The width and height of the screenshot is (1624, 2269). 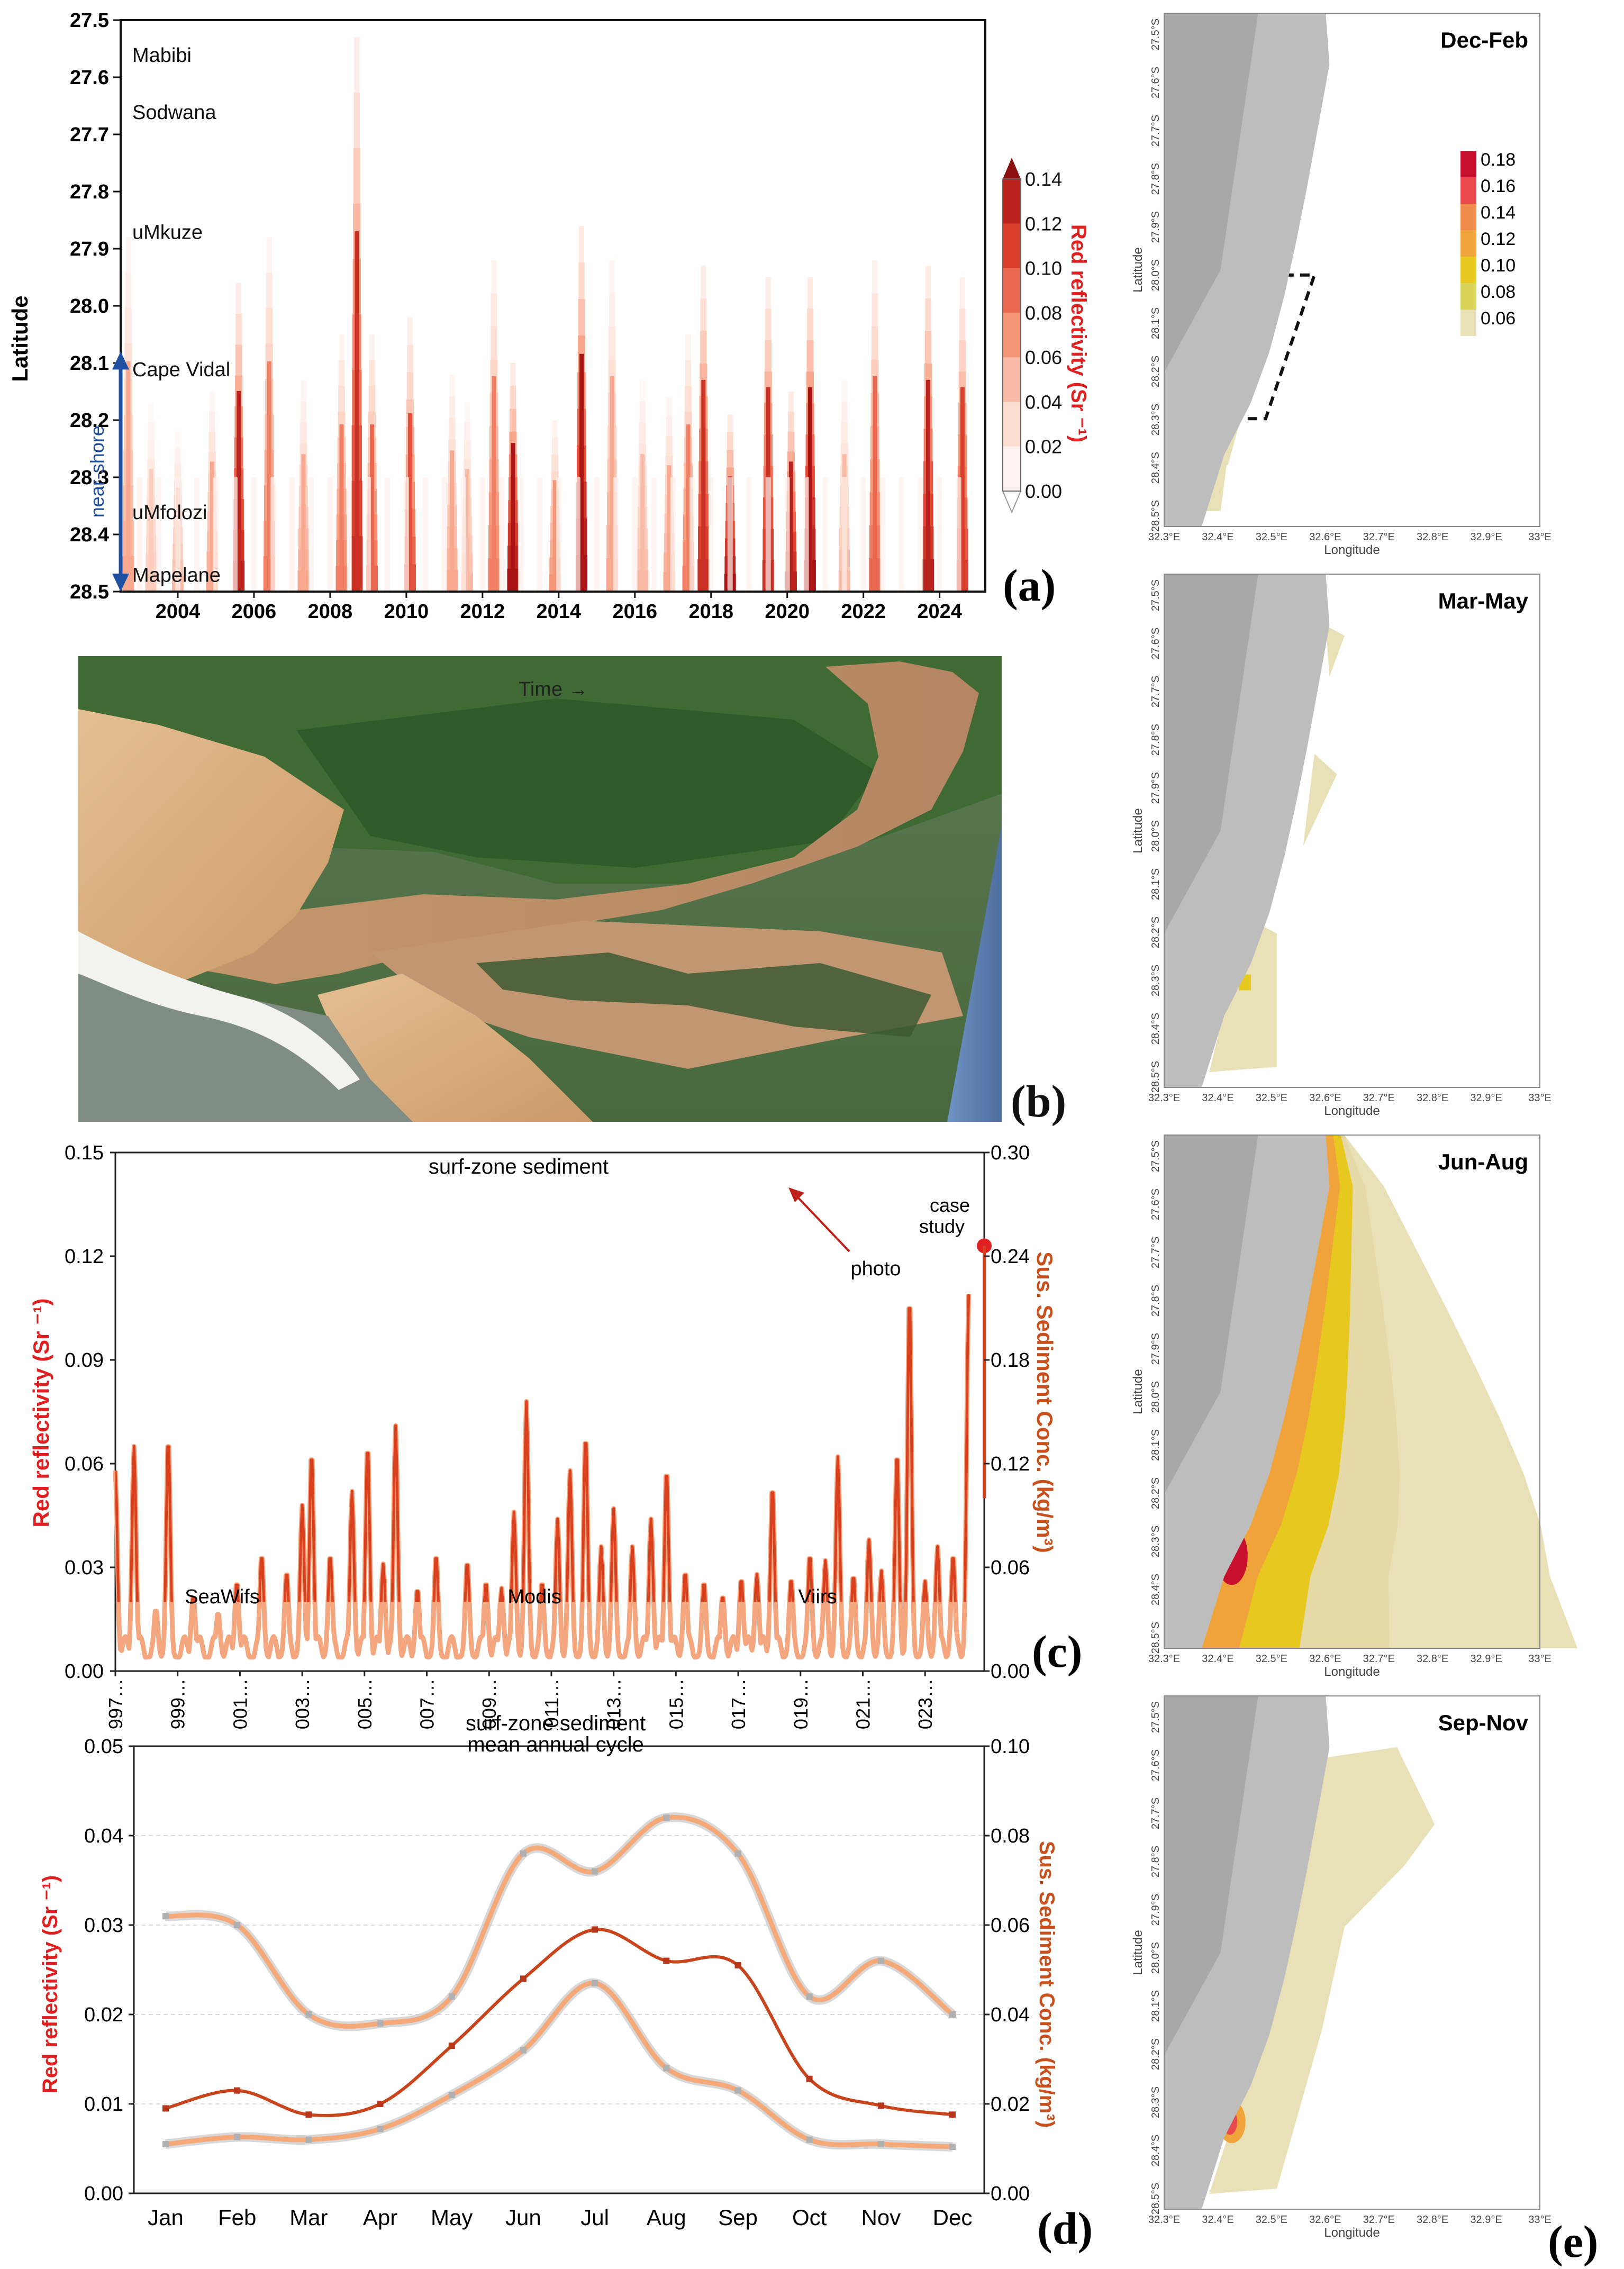 I want to click on x-tick-label: 32.7°E, so click(x=1379, y=1098).